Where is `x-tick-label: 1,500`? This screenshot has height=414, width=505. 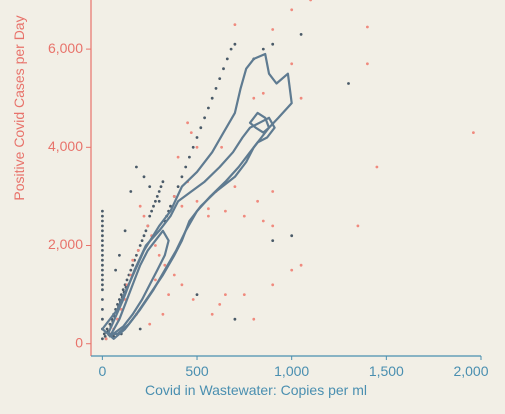
x-tick-label: 1,500 is located at coordinates (386, 371).